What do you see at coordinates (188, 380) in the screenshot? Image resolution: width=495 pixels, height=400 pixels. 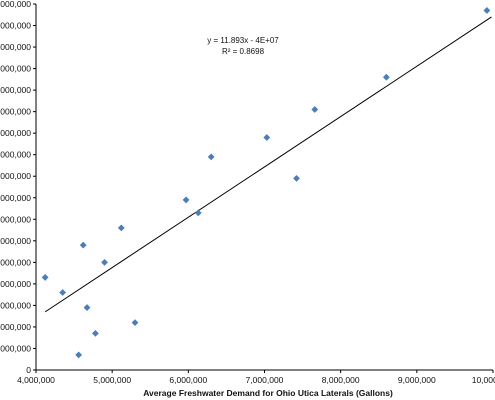 I see `x-tick-label: 6,000,000` at bounding box center [188, 380].